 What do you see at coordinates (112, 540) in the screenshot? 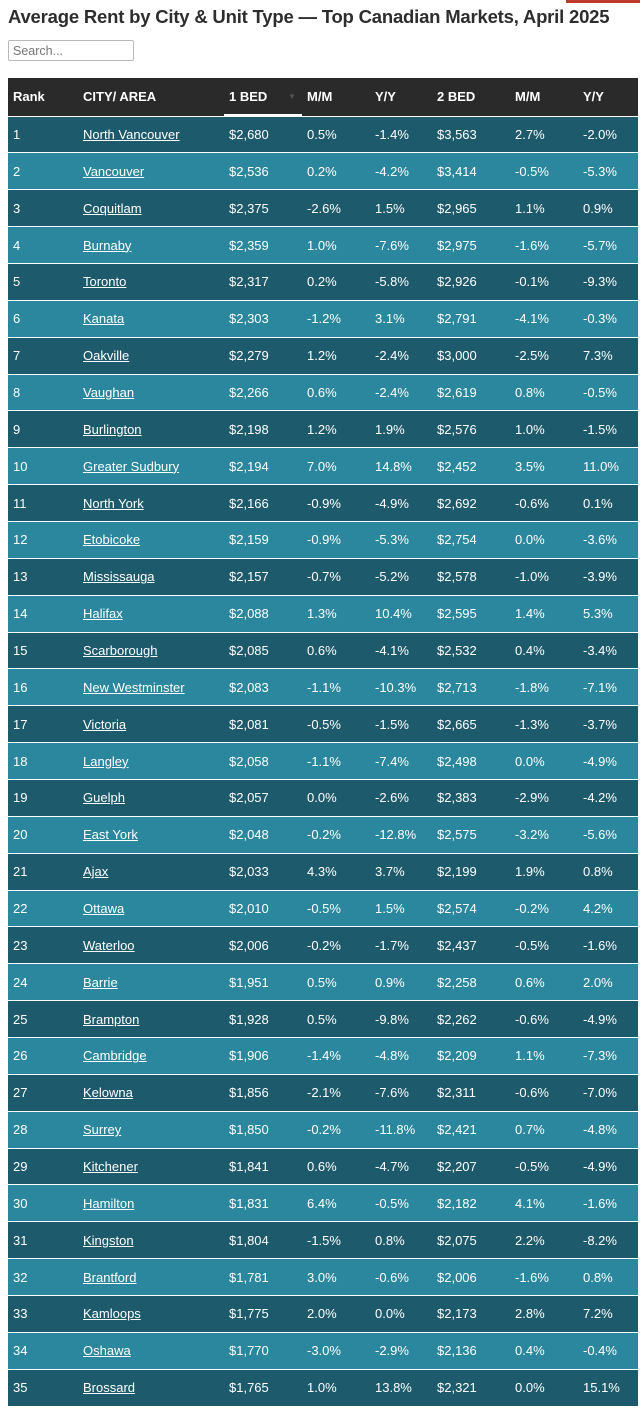
I see `city-link: Etobicoke` at bounding box center [112, 540].